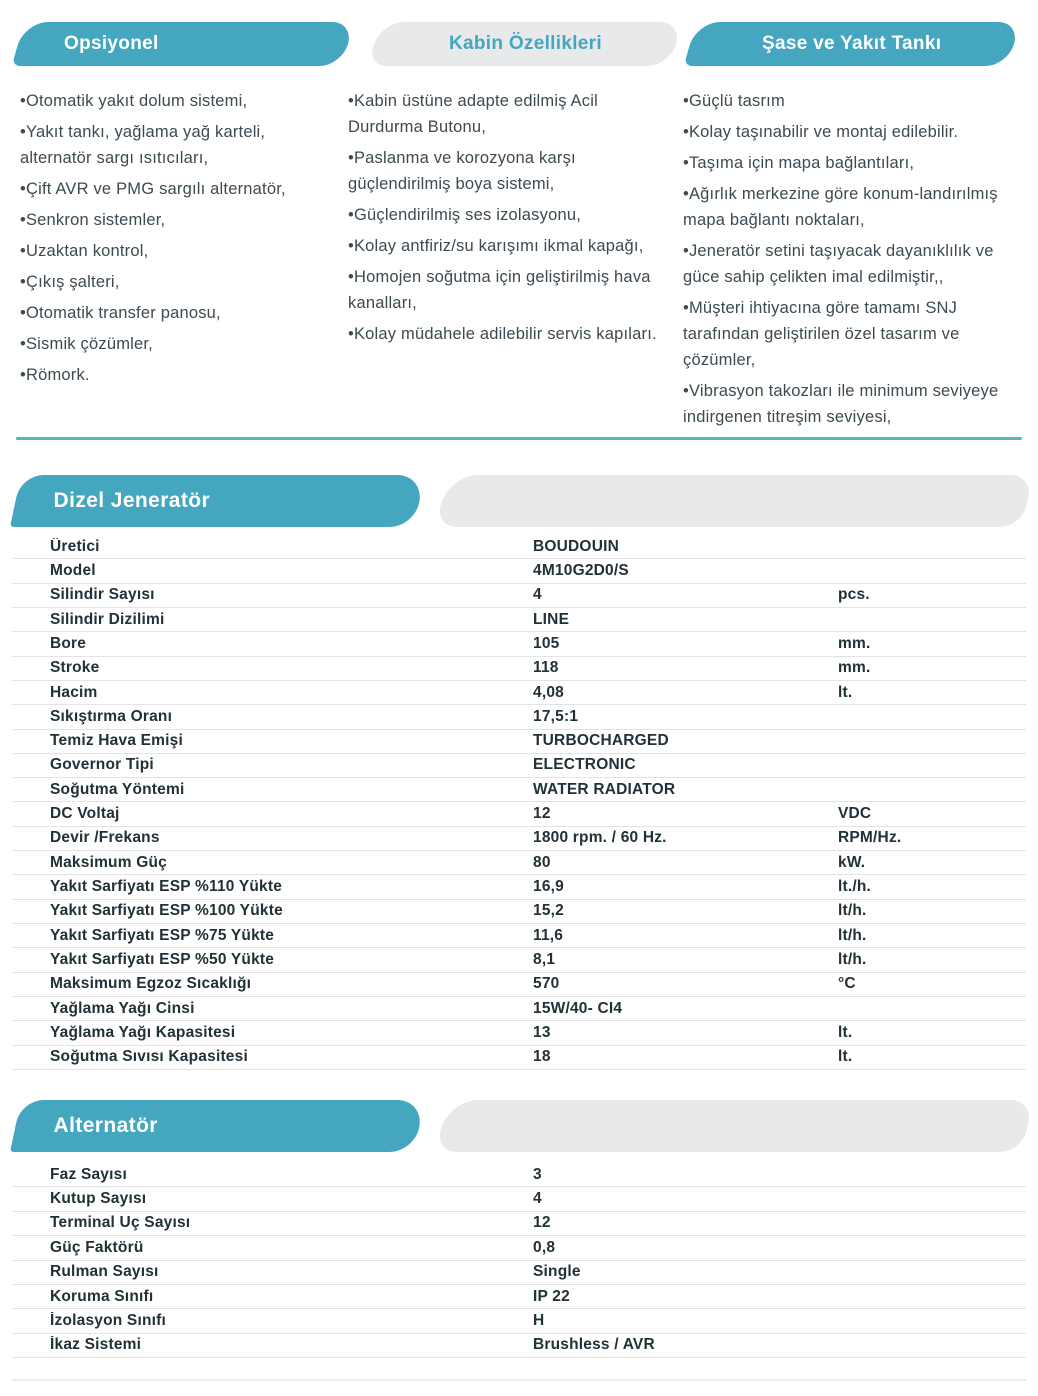 This screenshot has width=1038, height=1396. What do you see at coordinates (854, 595) in the screenshot?
I see `spec-unit: pcs.` at bounding box center [854, 595].